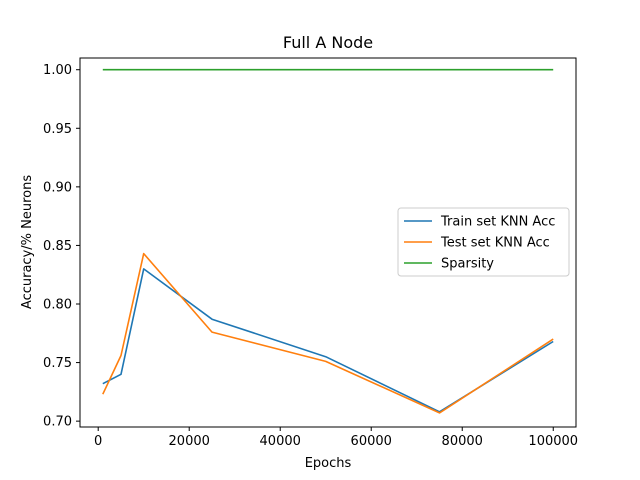 This screenshot has width=640, height=480. Describe the element at coordinates (553, 441) in the screenshot. I see `x-tick-label: 100000` at that location.